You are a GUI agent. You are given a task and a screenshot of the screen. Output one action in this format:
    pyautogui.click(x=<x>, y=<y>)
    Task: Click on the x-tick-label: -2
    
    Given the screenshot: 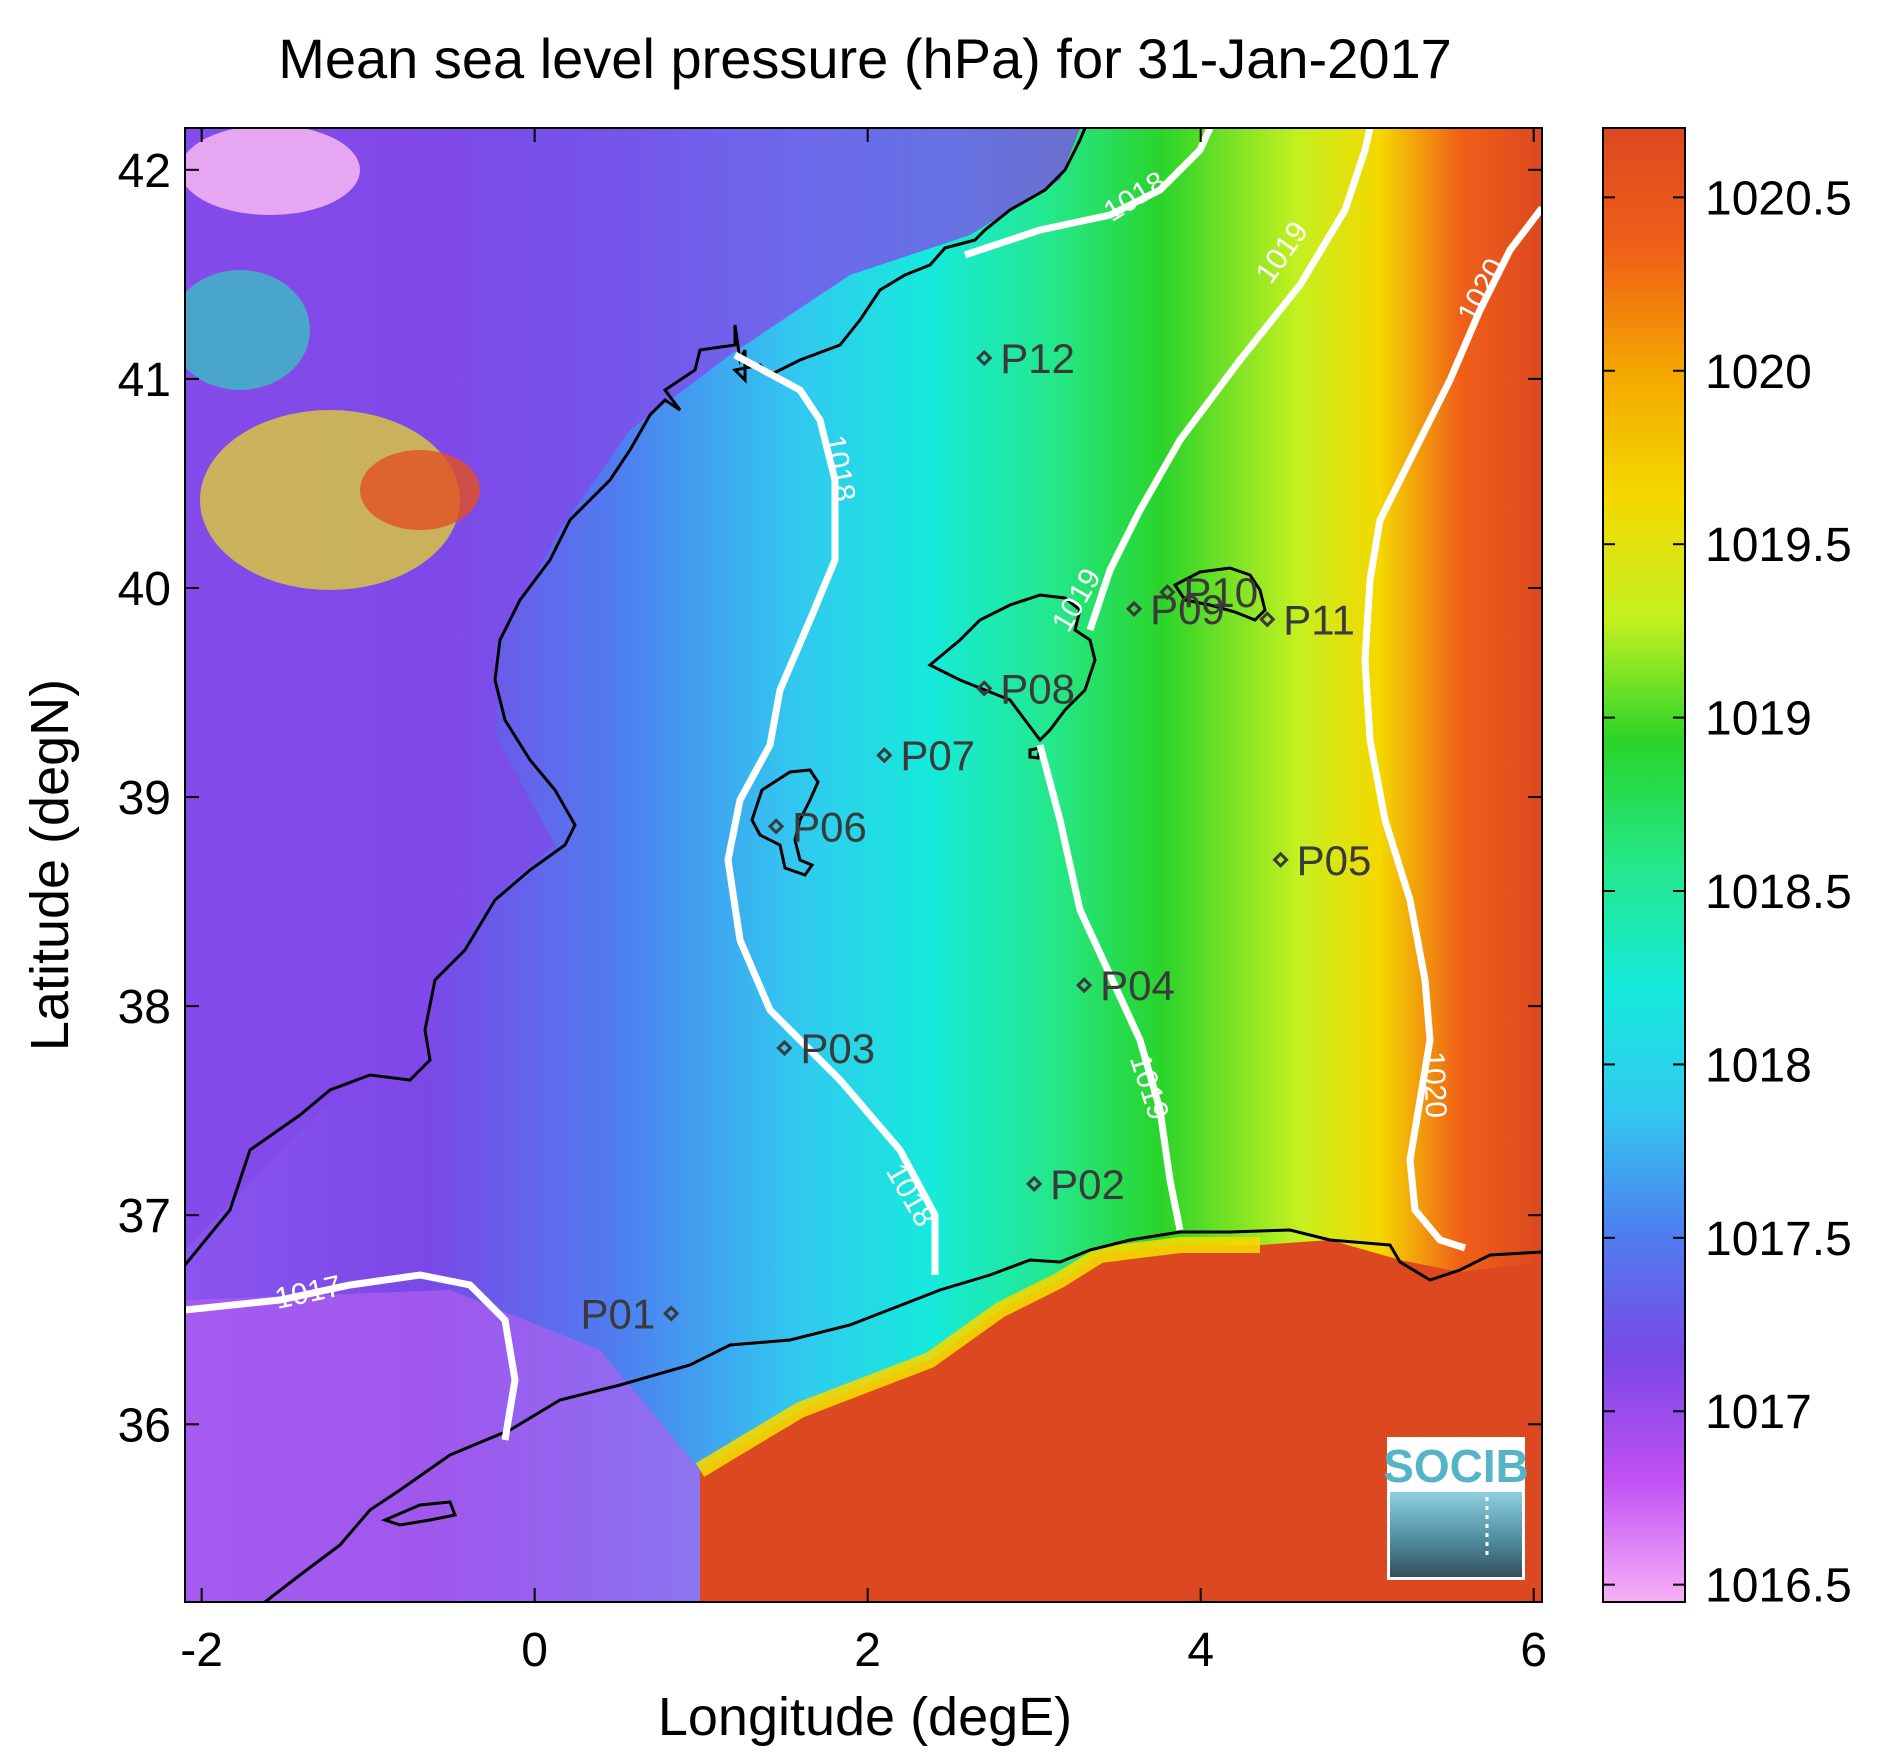 What is the action you would take?
    pyautogui.click(x=201, y=1650)
    